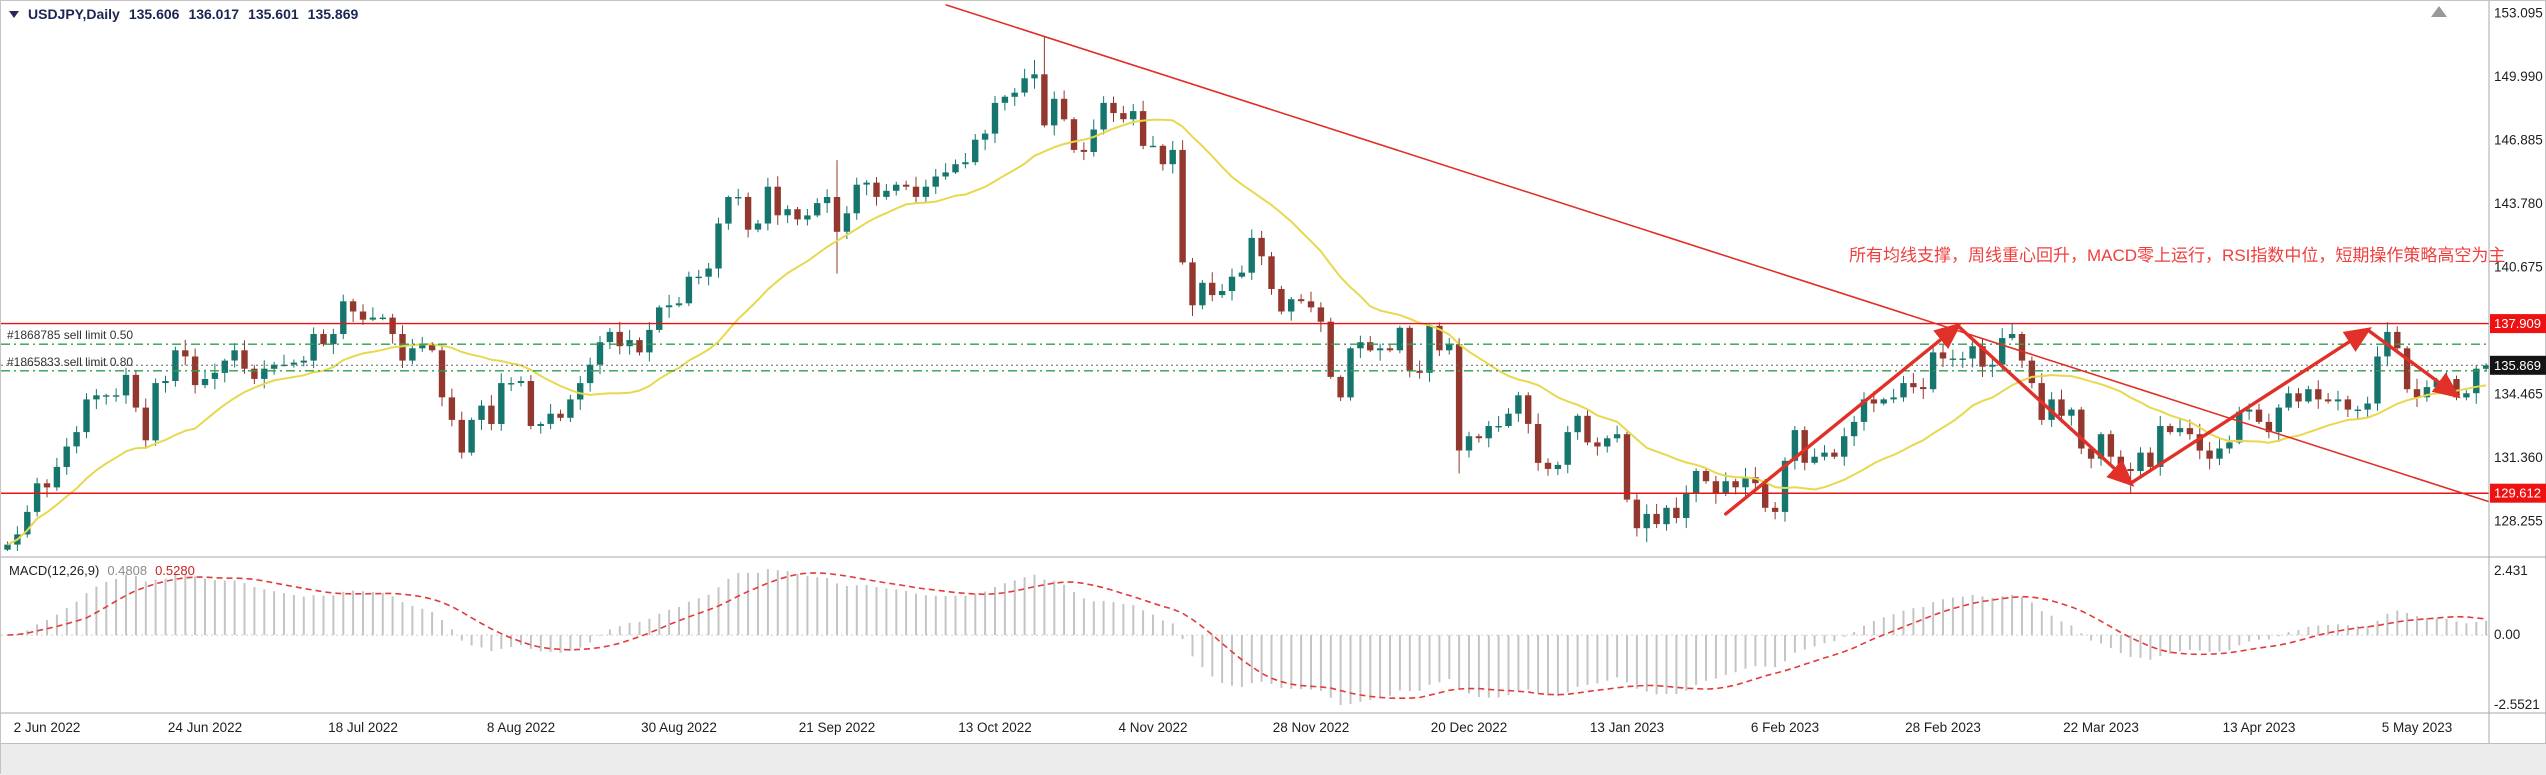 This screenshot has width=2546, height=775. I want to click on svg-text: 135.869, so click(2517, 365).